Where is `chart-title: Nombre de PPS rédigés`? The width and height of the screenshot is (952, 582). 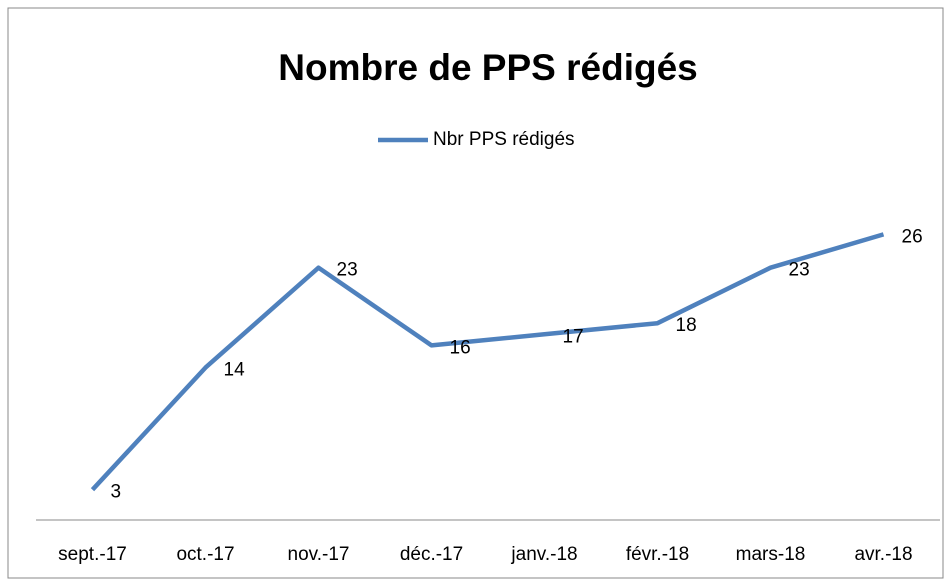 chart-title: Nombre de PPS rédigés is located at coordinates (487, 67).